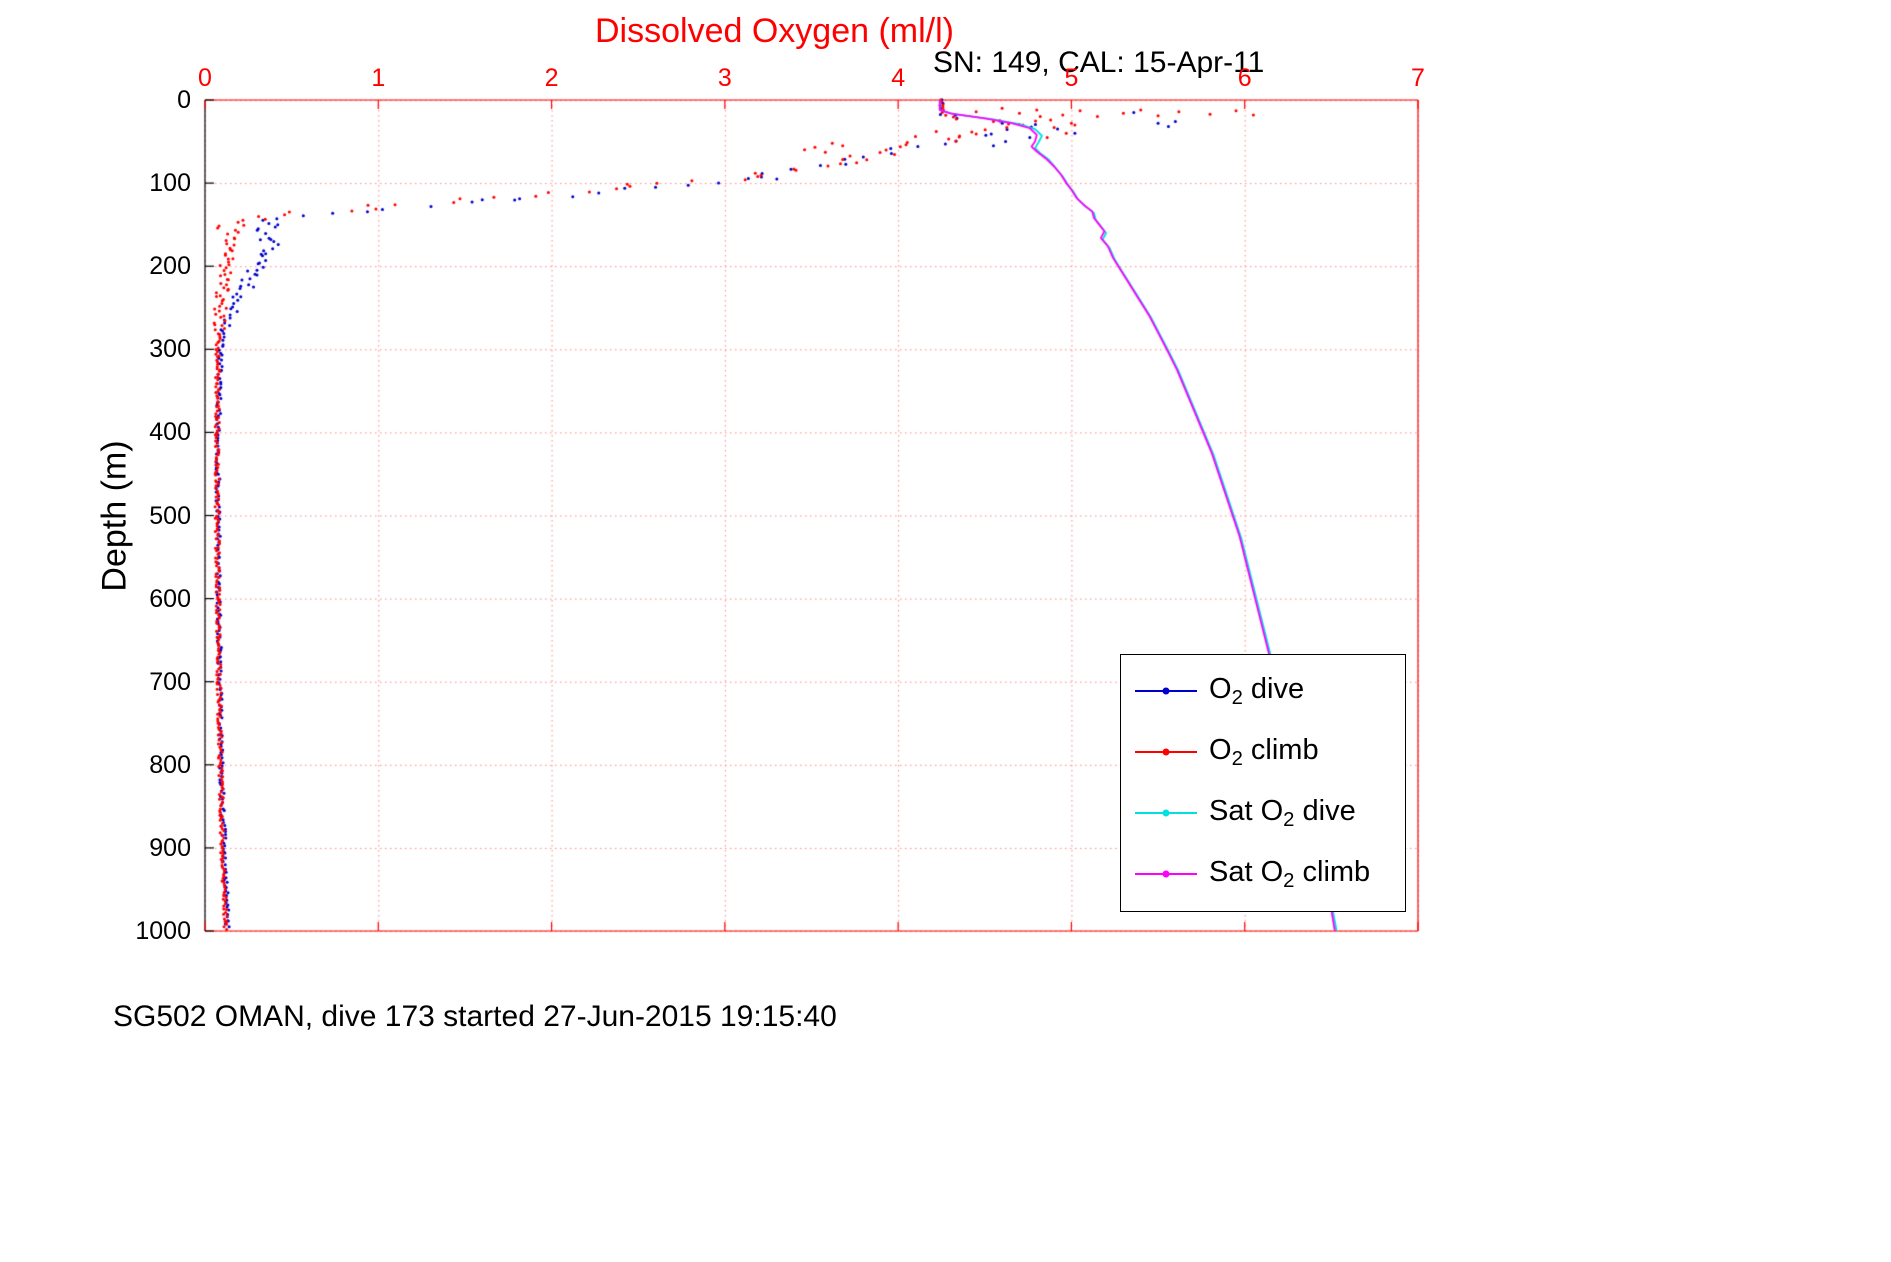 The width and height of the screenshot is (1891, 1262). I want to click on y-tick-label: 700, so click(170, 681).